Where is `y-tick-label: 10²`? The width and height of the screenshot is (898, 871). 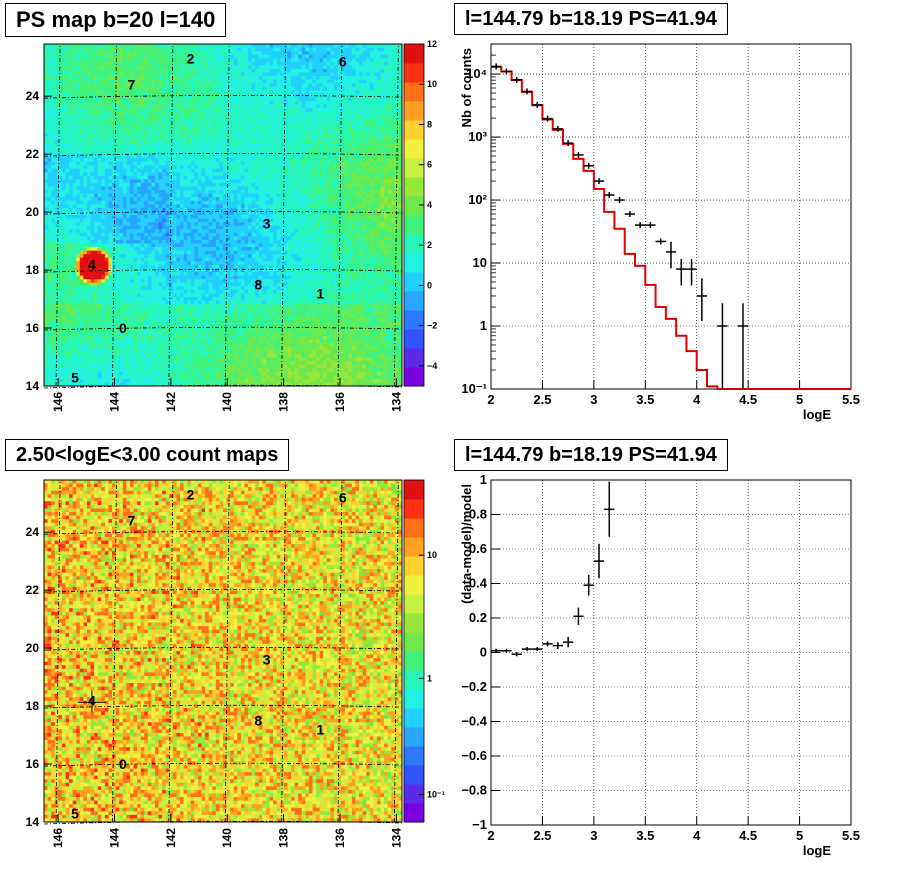 y-tick-label: 10² is located at coordinates (477, 199).